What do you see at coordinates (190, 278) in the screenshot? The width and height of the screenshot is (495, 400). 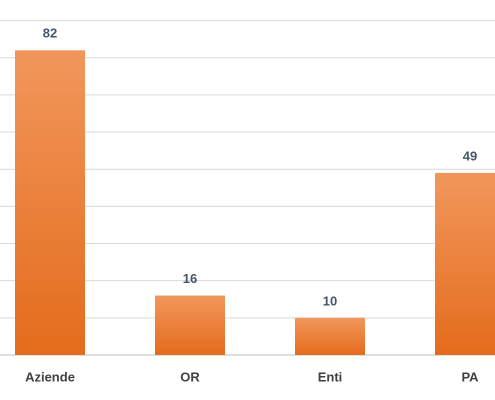 I see `value-label: 16` at bounding box center [190, 278].